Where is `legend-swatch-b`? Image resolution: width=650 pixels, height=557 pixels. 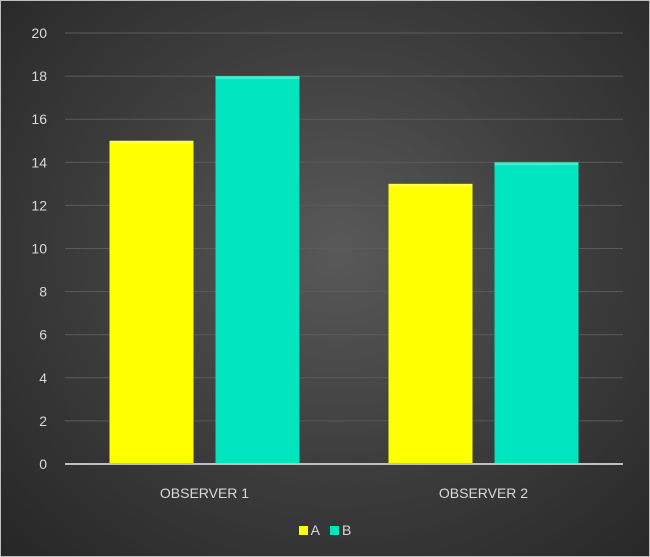 legend-swatch-b is located at coordinates (334, 530).